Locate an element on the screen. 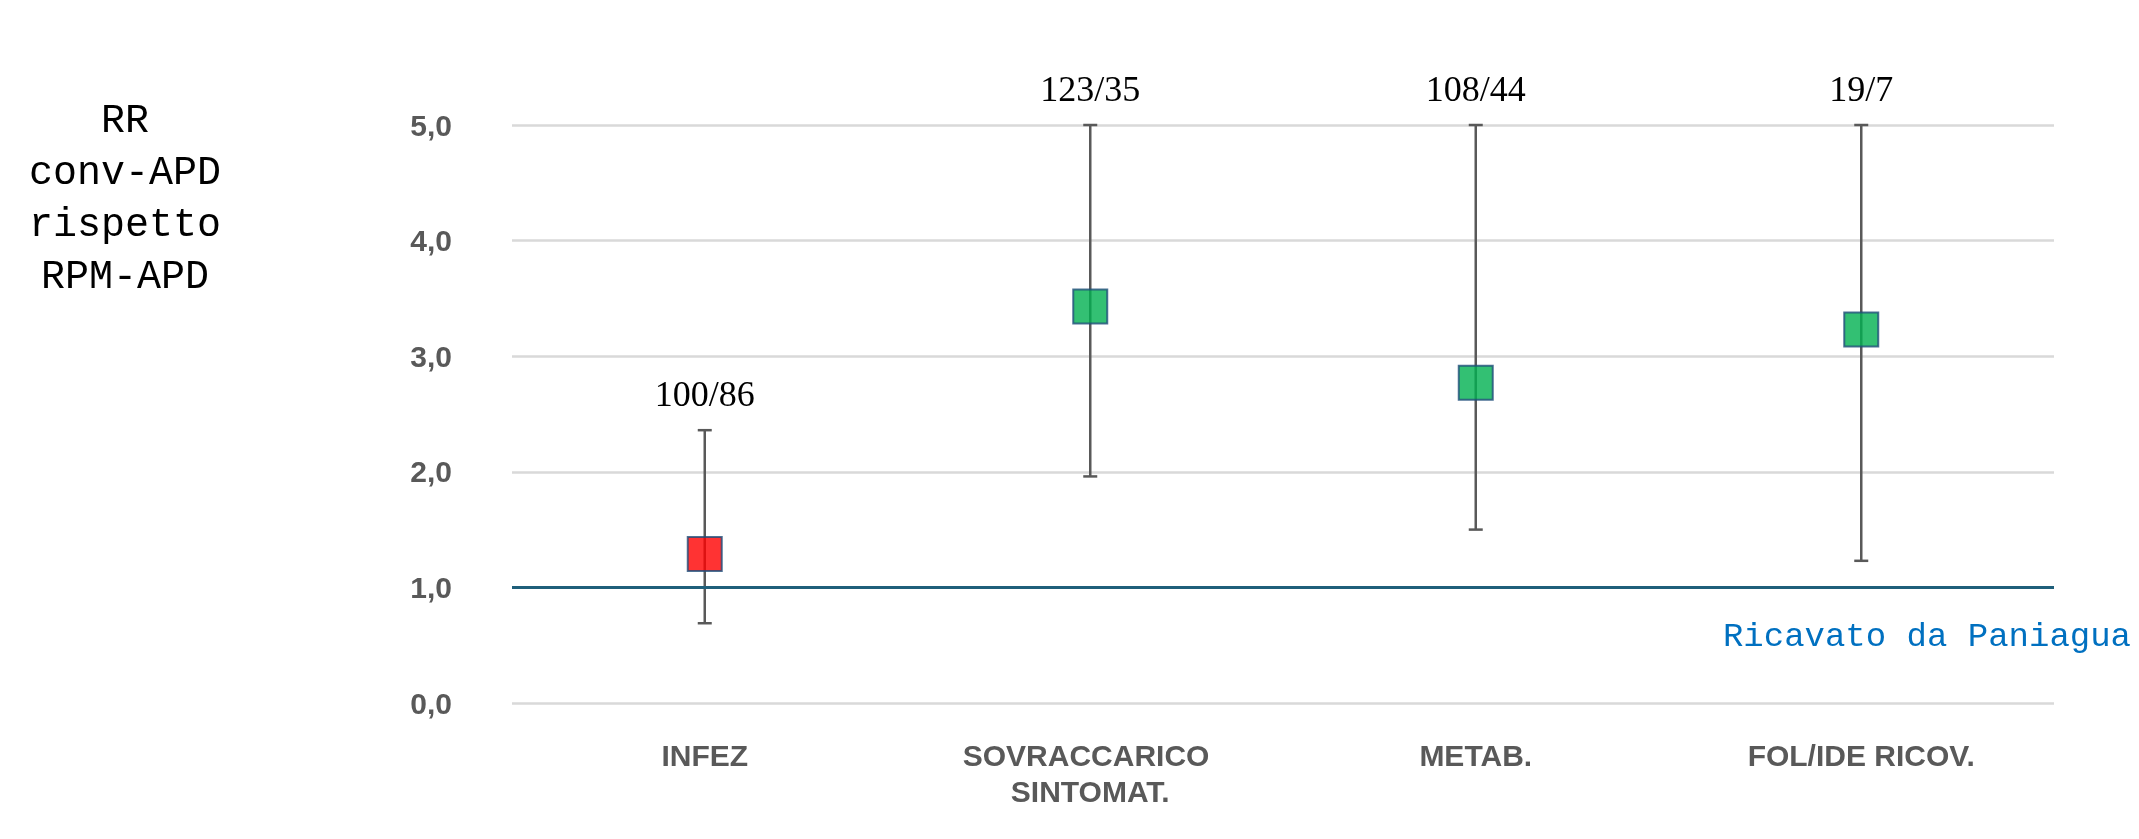  y-tick-label: 1,0 is located at coordinates (431, 587).